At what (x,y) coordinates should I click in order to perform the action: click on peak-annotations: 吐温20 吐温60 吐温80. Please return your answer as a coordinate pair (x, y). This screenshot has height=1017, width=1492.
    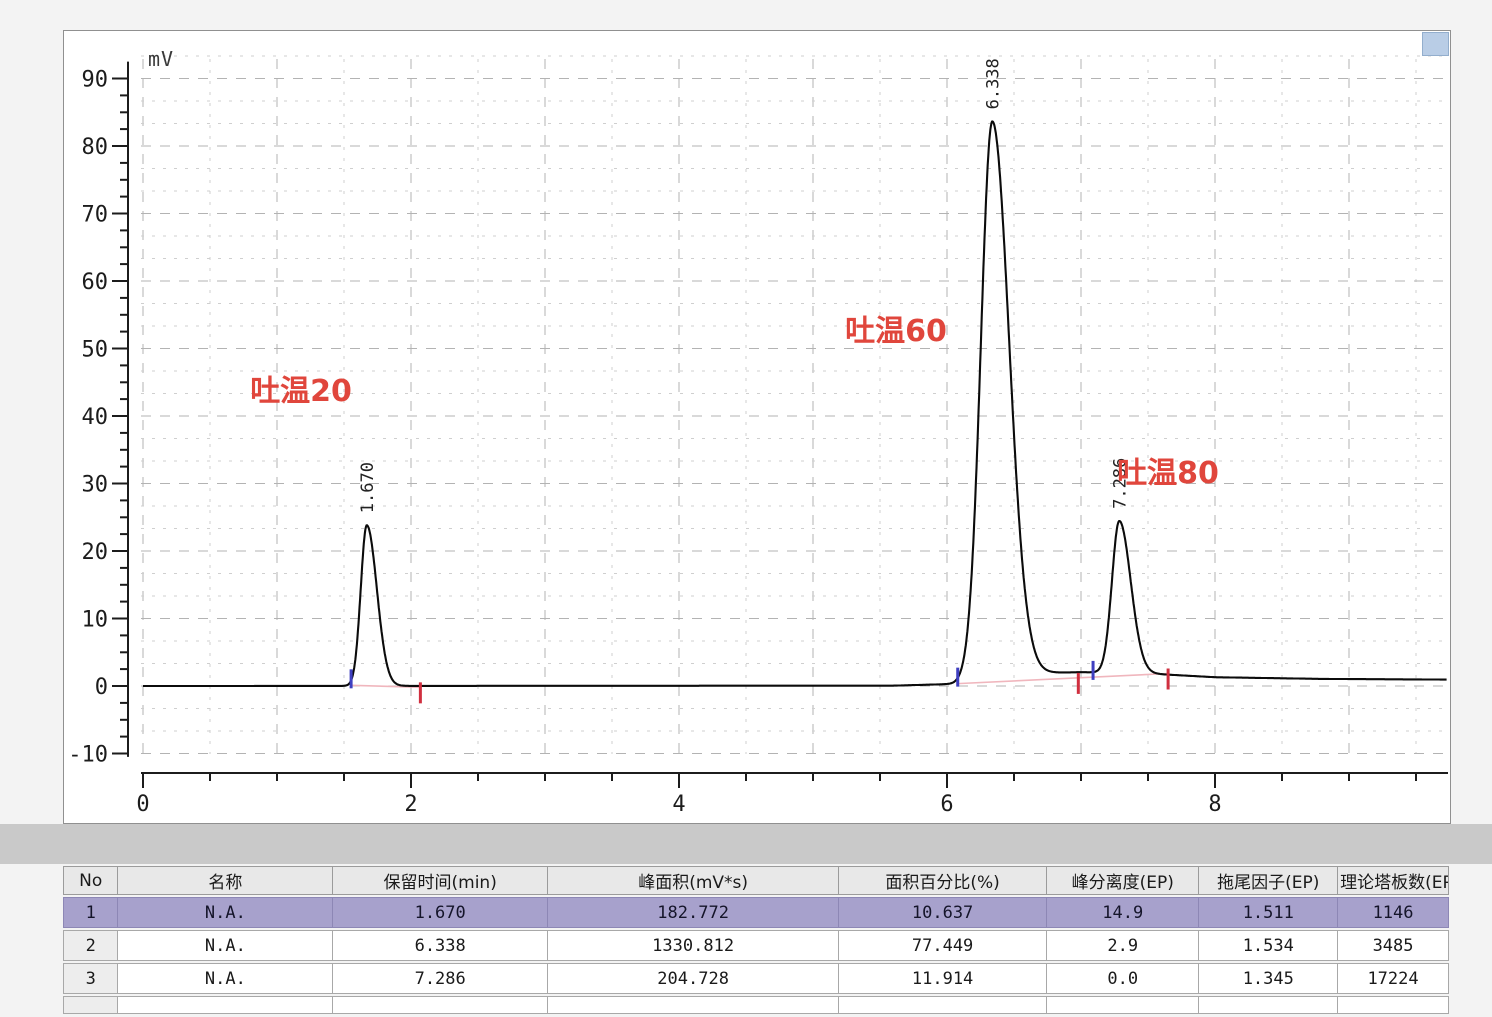
    Looking at the image, I should click on (734, 402).